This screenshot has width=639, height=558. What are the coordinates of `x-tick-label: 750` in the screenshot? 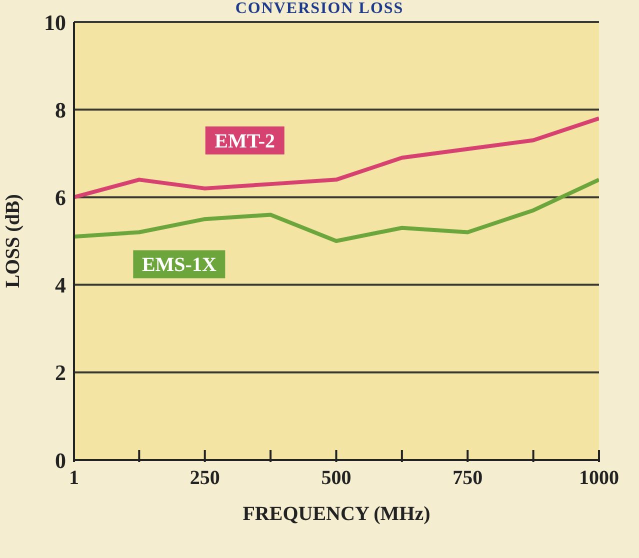 It's located at (467, 478).